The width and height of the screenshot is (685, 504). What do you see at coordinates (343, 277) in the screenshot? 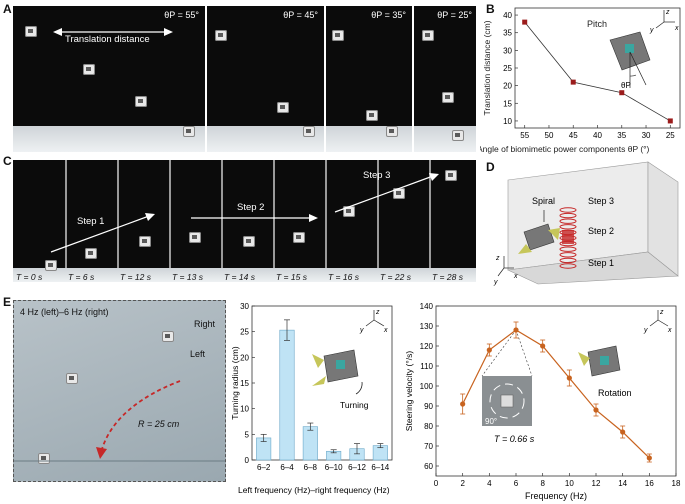
I see `time-label: T = 16 s` at bounding box center [343, 277].